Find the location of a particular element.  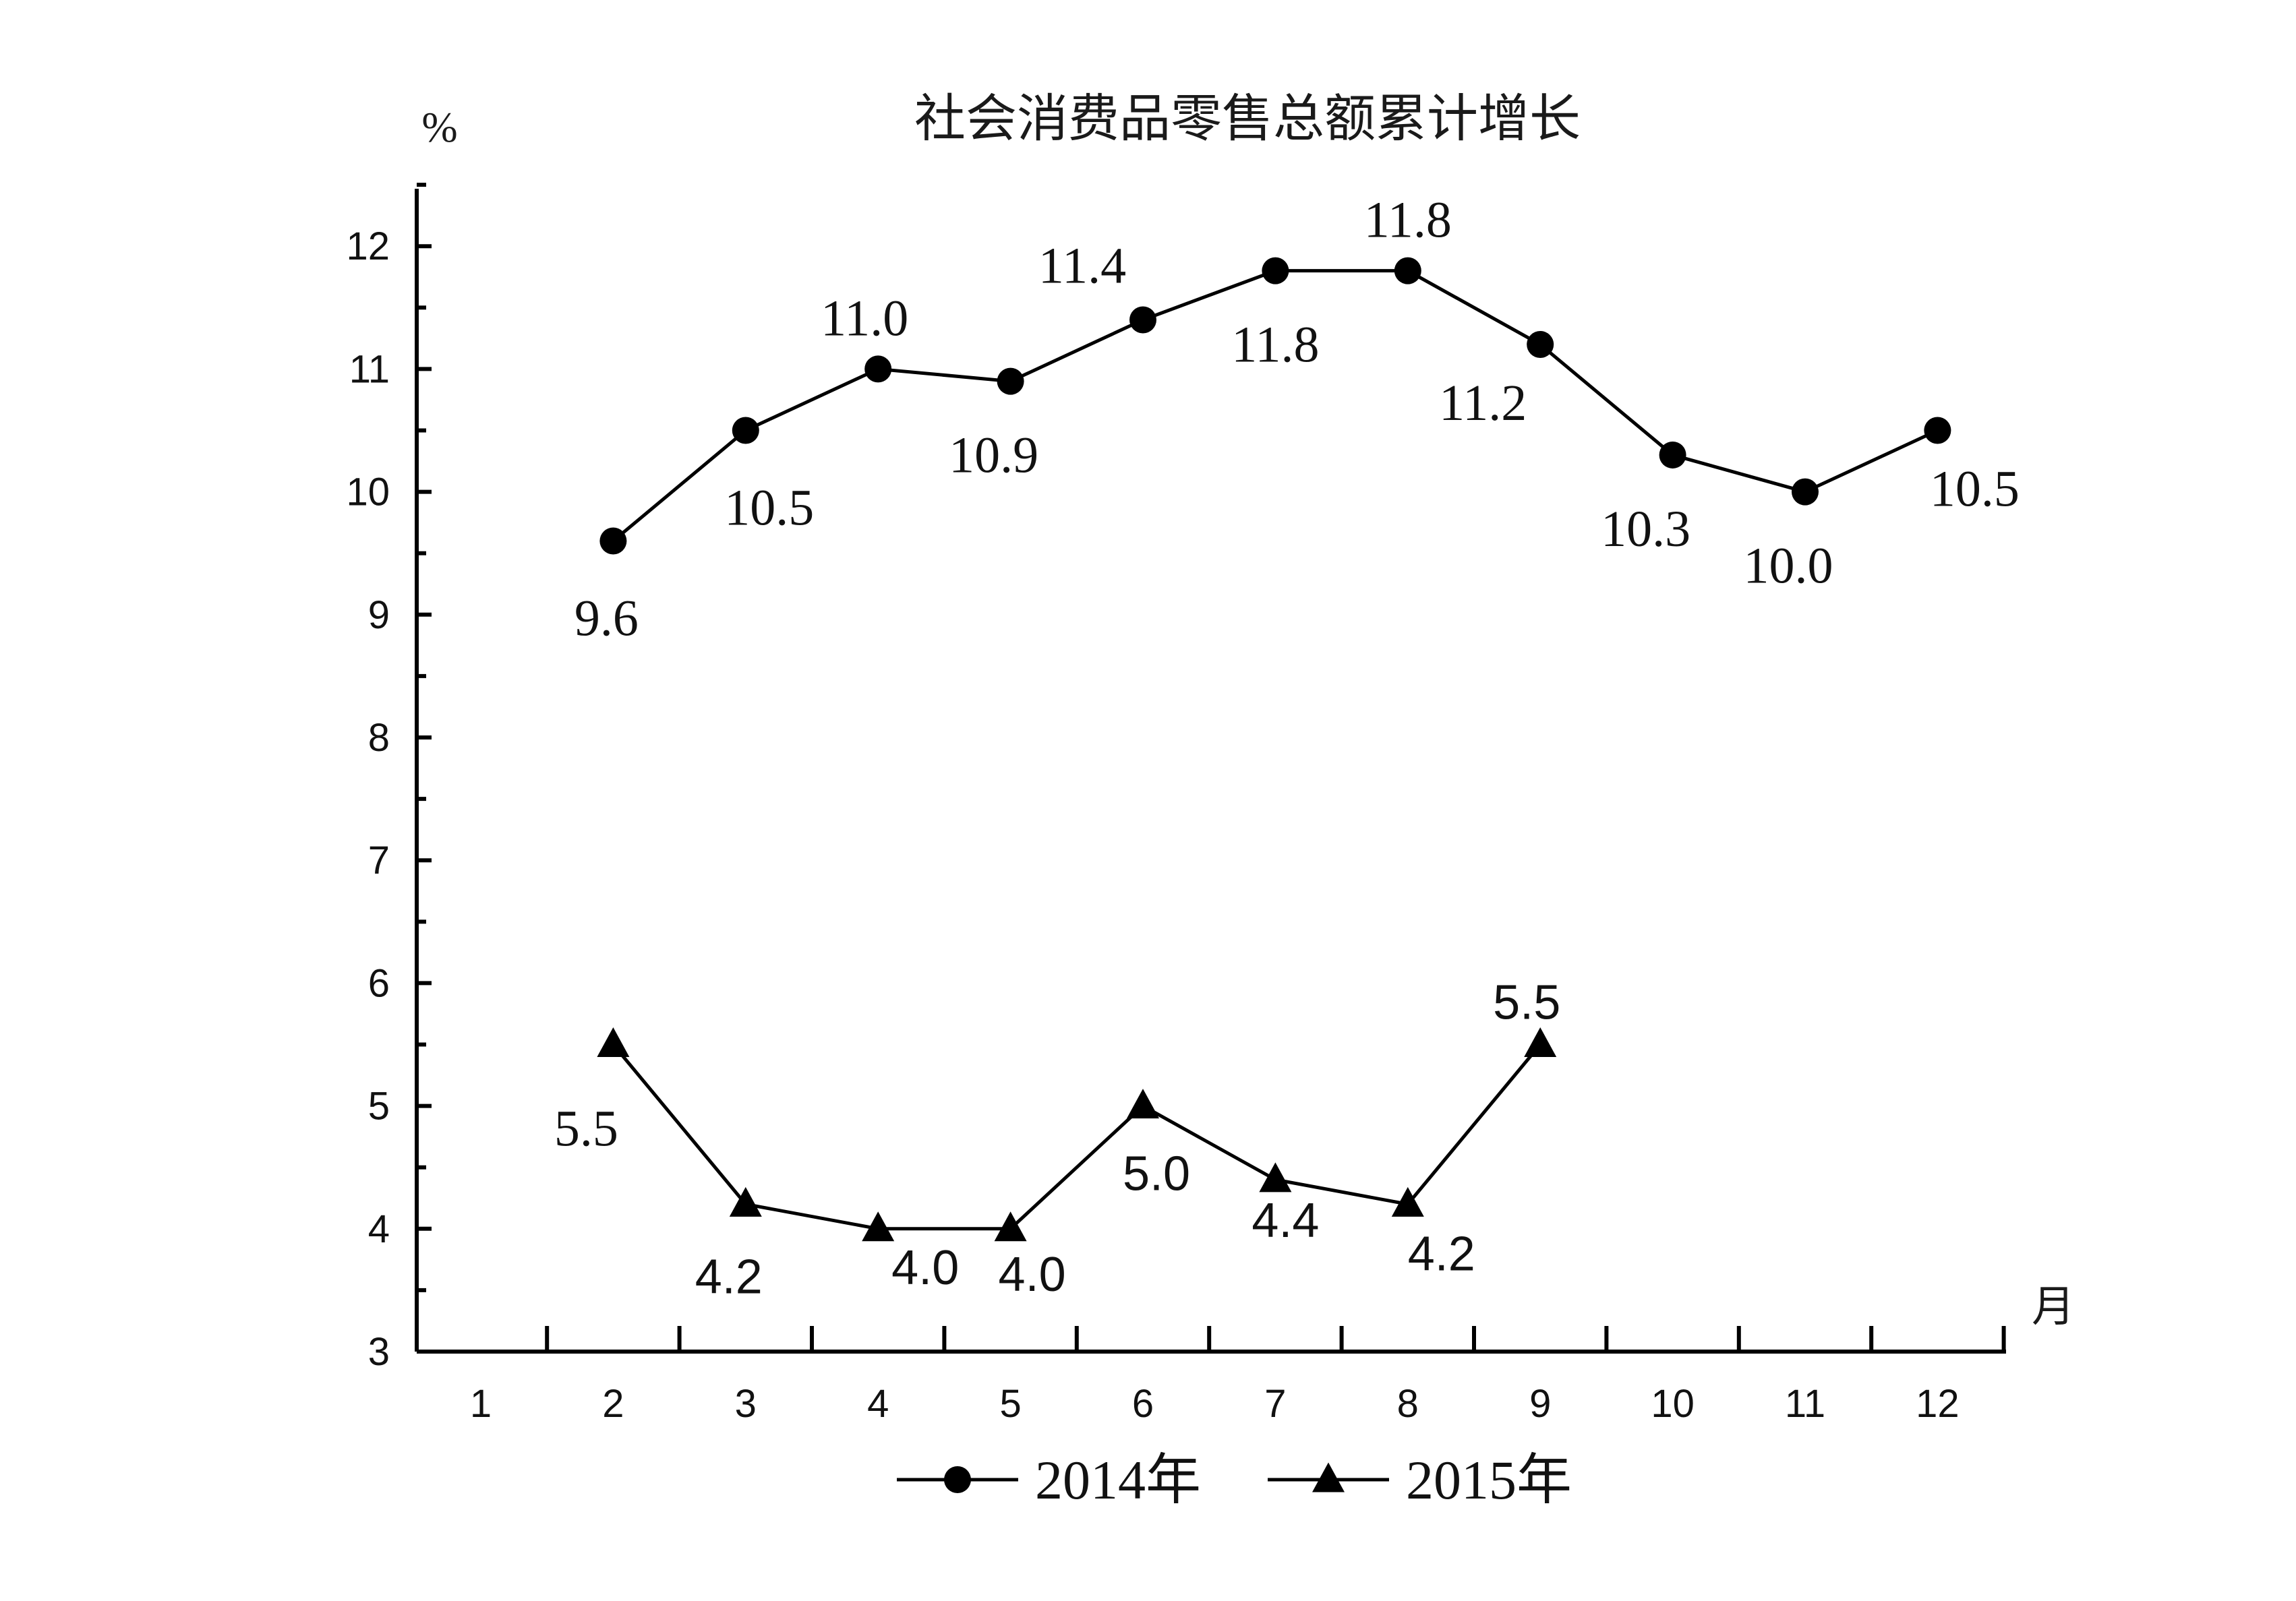

y-axis-unit: % is located at coordinates (439, 127).